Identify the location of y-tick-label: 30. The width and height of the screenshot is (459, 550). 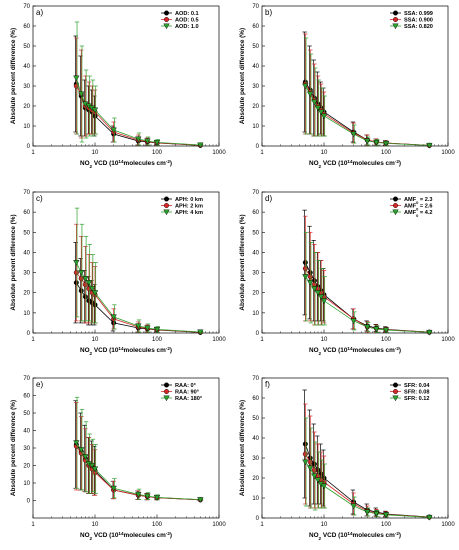
(26, 449).